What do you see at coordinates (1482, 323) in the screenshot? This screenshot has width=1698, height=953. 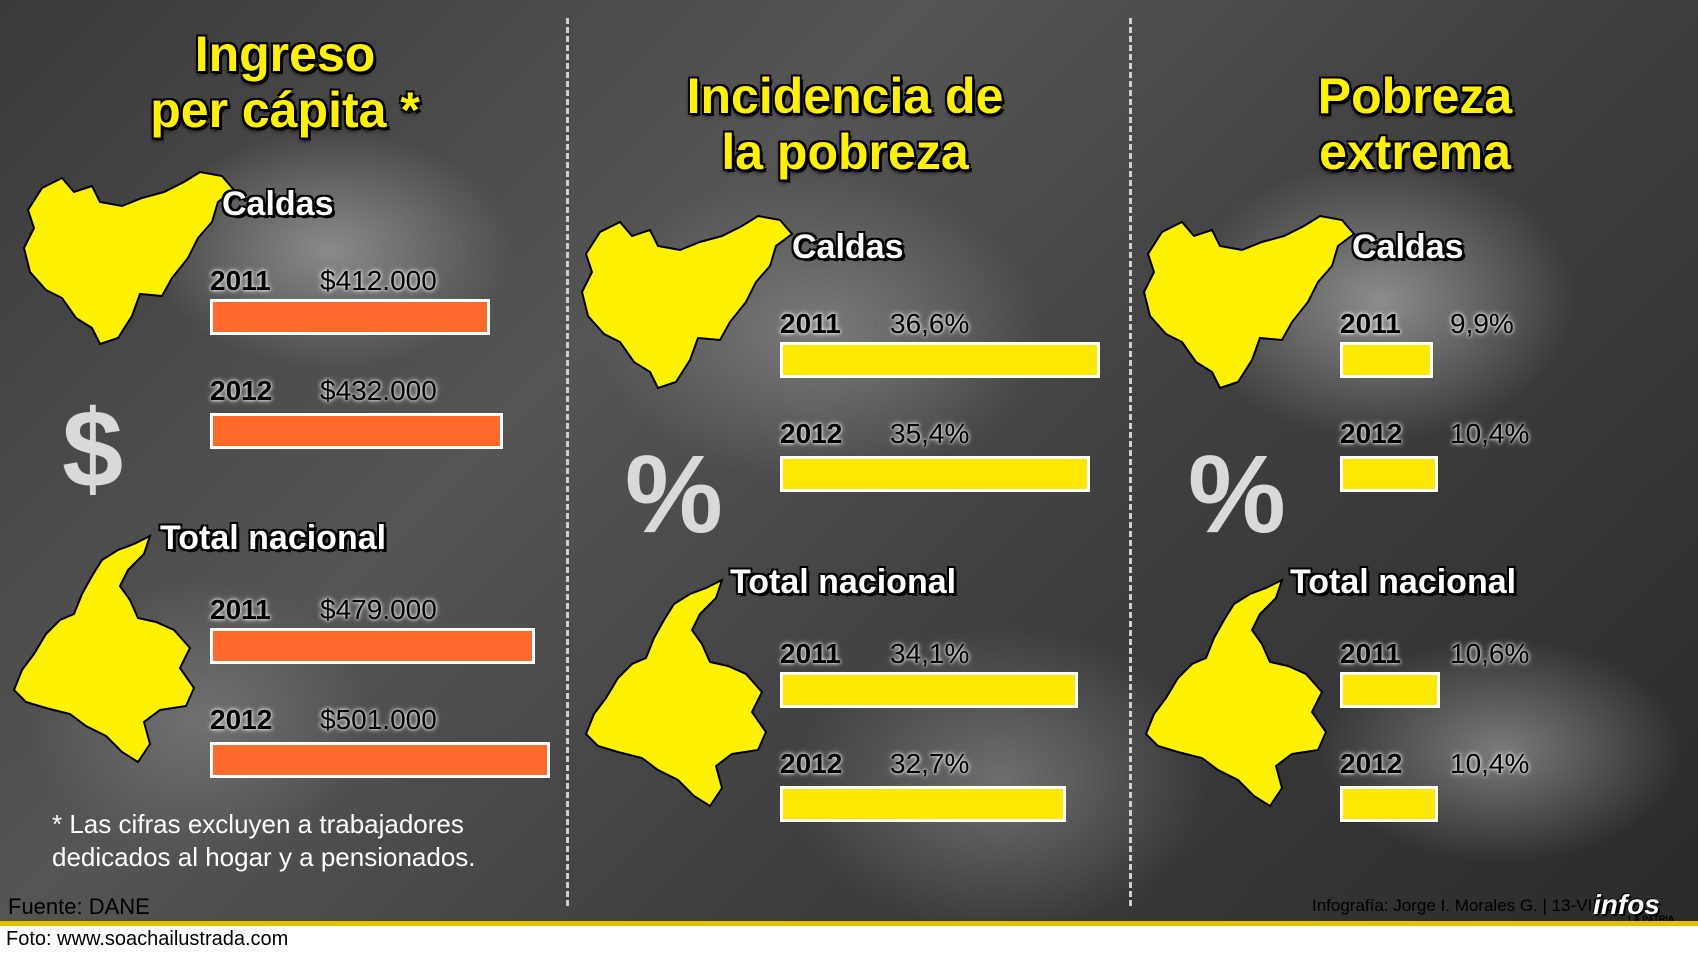 I see `value-label: 9,9%` at bounding box center [1482, 323].